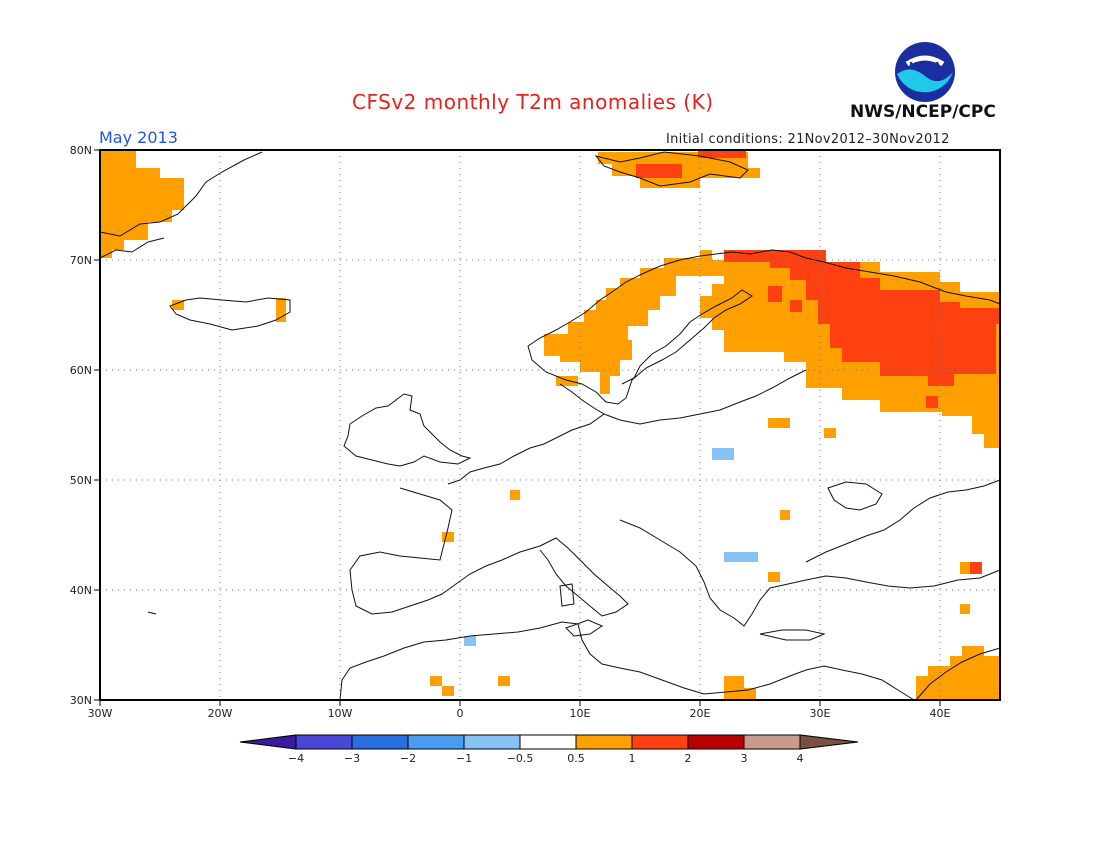  I want to click on x-tick-label: 10W, so click(340, 713).